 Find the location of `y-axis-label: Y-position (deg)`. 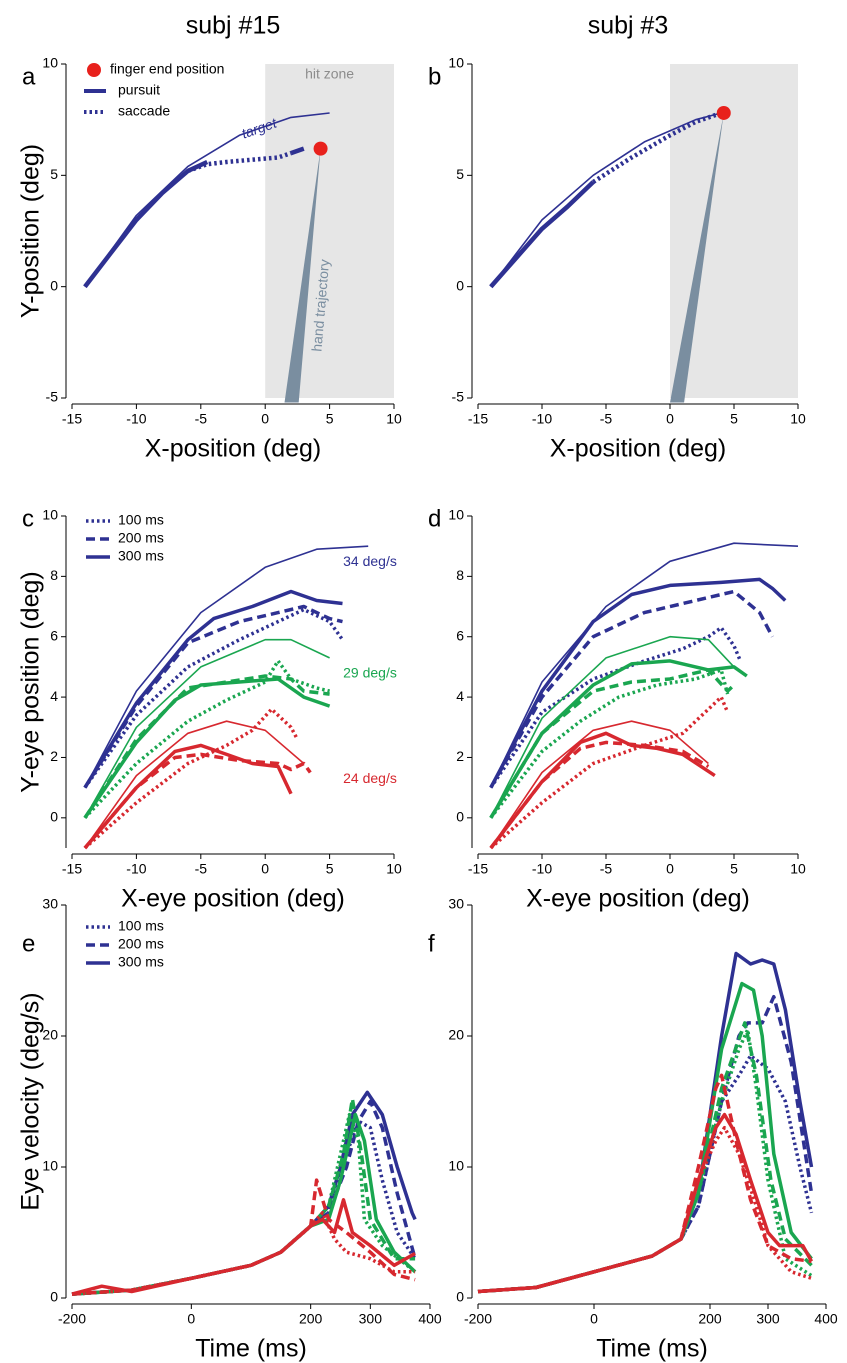

y-axis-label: Y-position (deg) is located at coordinates (31, 231).